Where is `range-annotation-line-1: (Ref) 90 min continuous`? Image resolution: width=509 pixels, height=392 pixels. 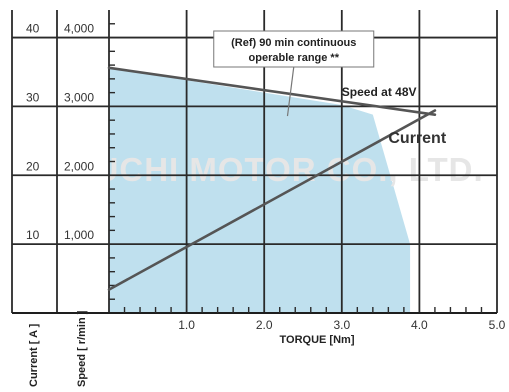 range-annotation-line-1: (Ref) 90 min continuous is located at coordinates (293, 43).